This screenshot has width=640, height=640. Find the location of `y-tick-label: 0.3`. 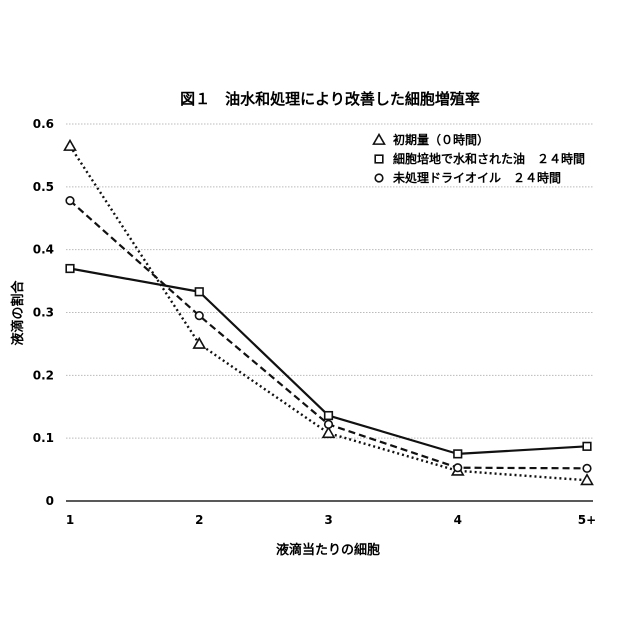

y-tick-label: 0.3 is located at coordinates (43, 313).